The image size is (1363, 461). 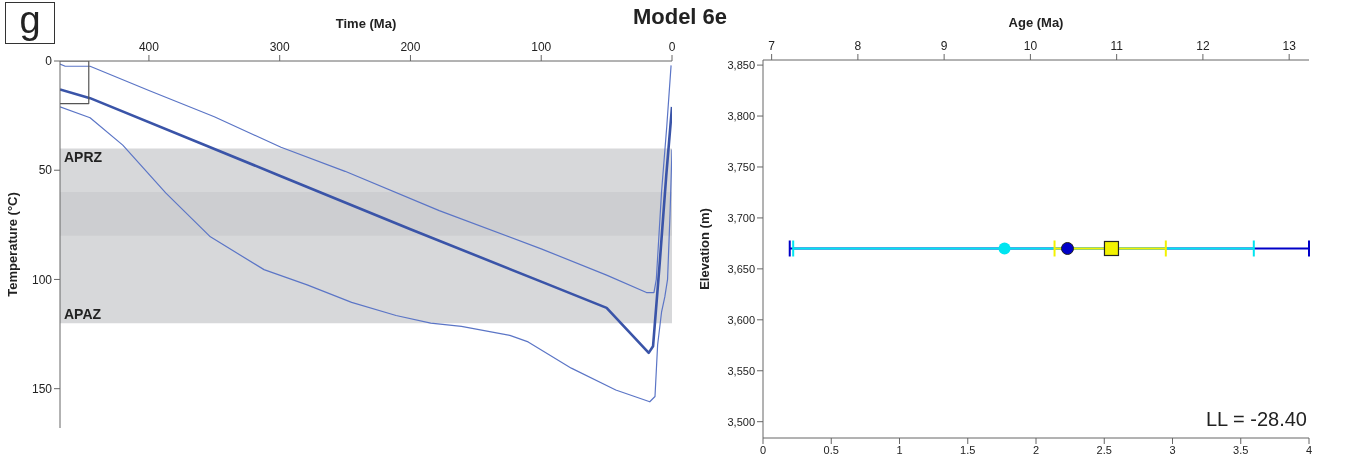 What do you see at coordinates (1030, 46) in the screenshot?
I see `x2-tick-label: 10` at bounding box center [1030, 46].